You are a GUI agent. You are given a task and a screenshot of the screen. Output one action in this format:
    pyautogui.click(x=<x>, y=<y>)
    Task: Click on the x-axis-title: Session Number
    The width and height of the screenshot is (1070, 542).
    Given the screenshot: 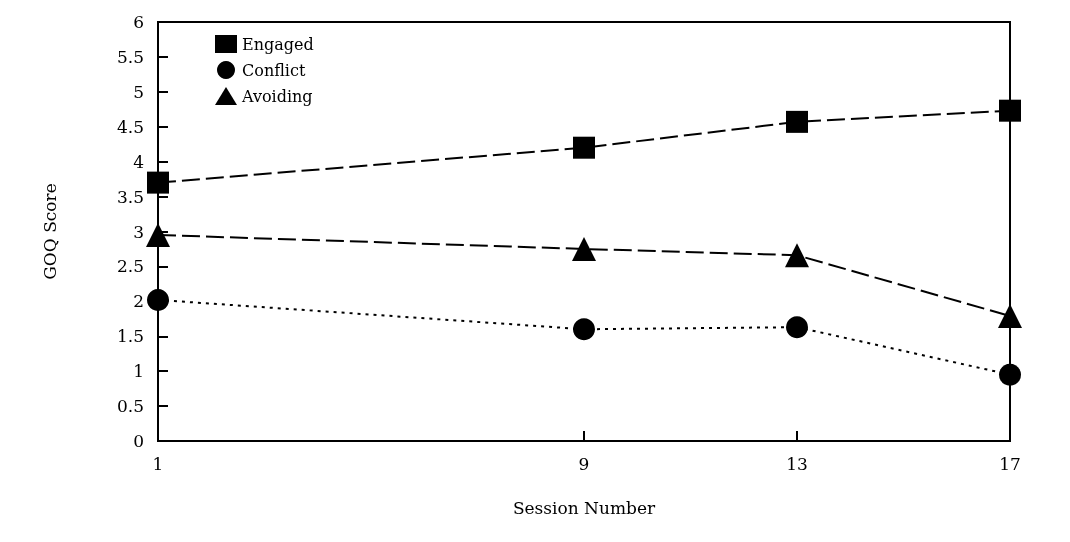 What is the action you would take?
    pyautogui.click(x=584, y=507)
    